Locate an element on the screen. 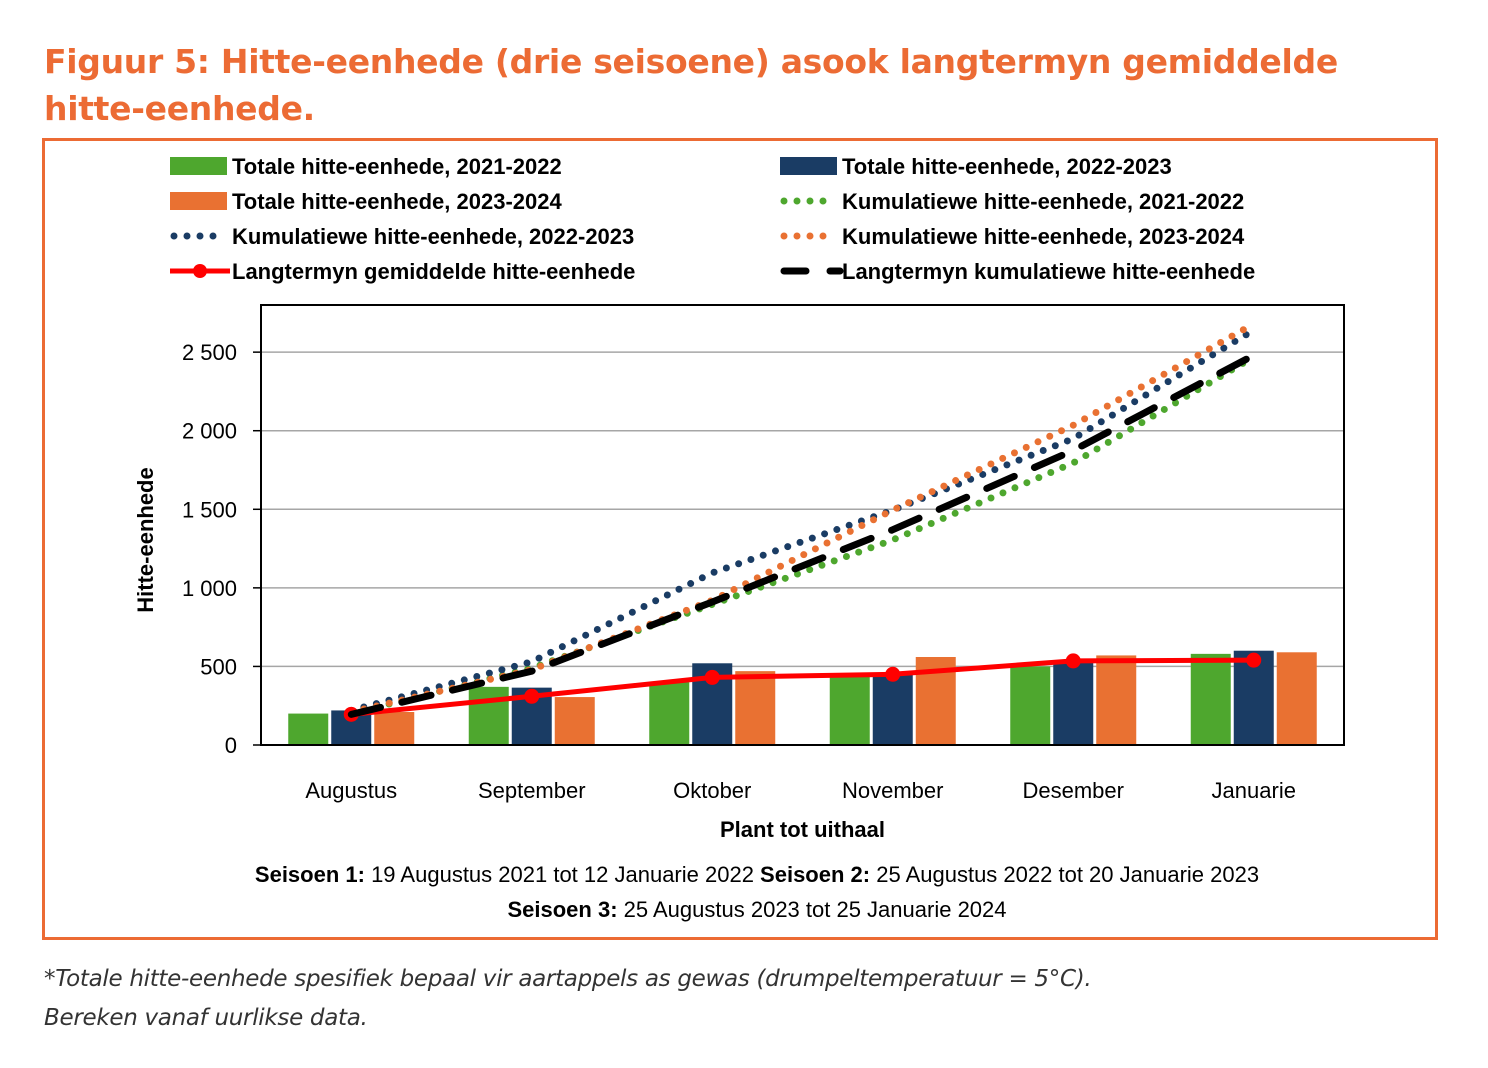 The image size is (1488, 1068). series-line is located at coordinates (802, 687).